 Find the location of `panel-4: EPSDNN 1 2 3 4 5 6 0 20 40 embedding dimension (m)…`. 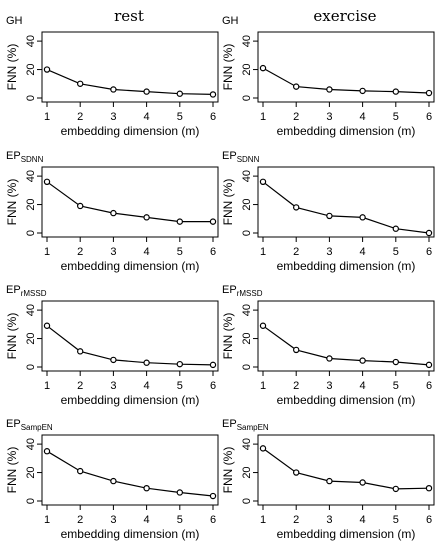

panel-4: EPSDNN 1 2 3 4 5 6 0 20 40 embedding dimension (m)… is located at coordinates (328, 211).